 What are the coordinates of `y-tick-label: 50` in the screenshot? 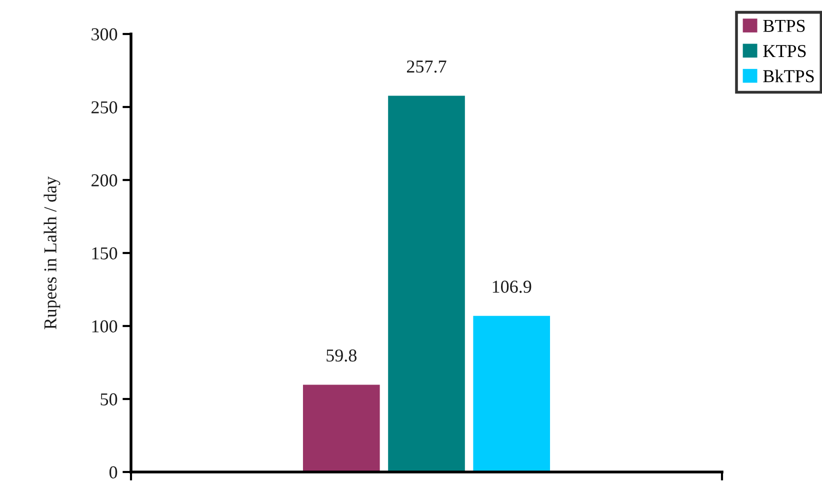 It's located at (109, 399).